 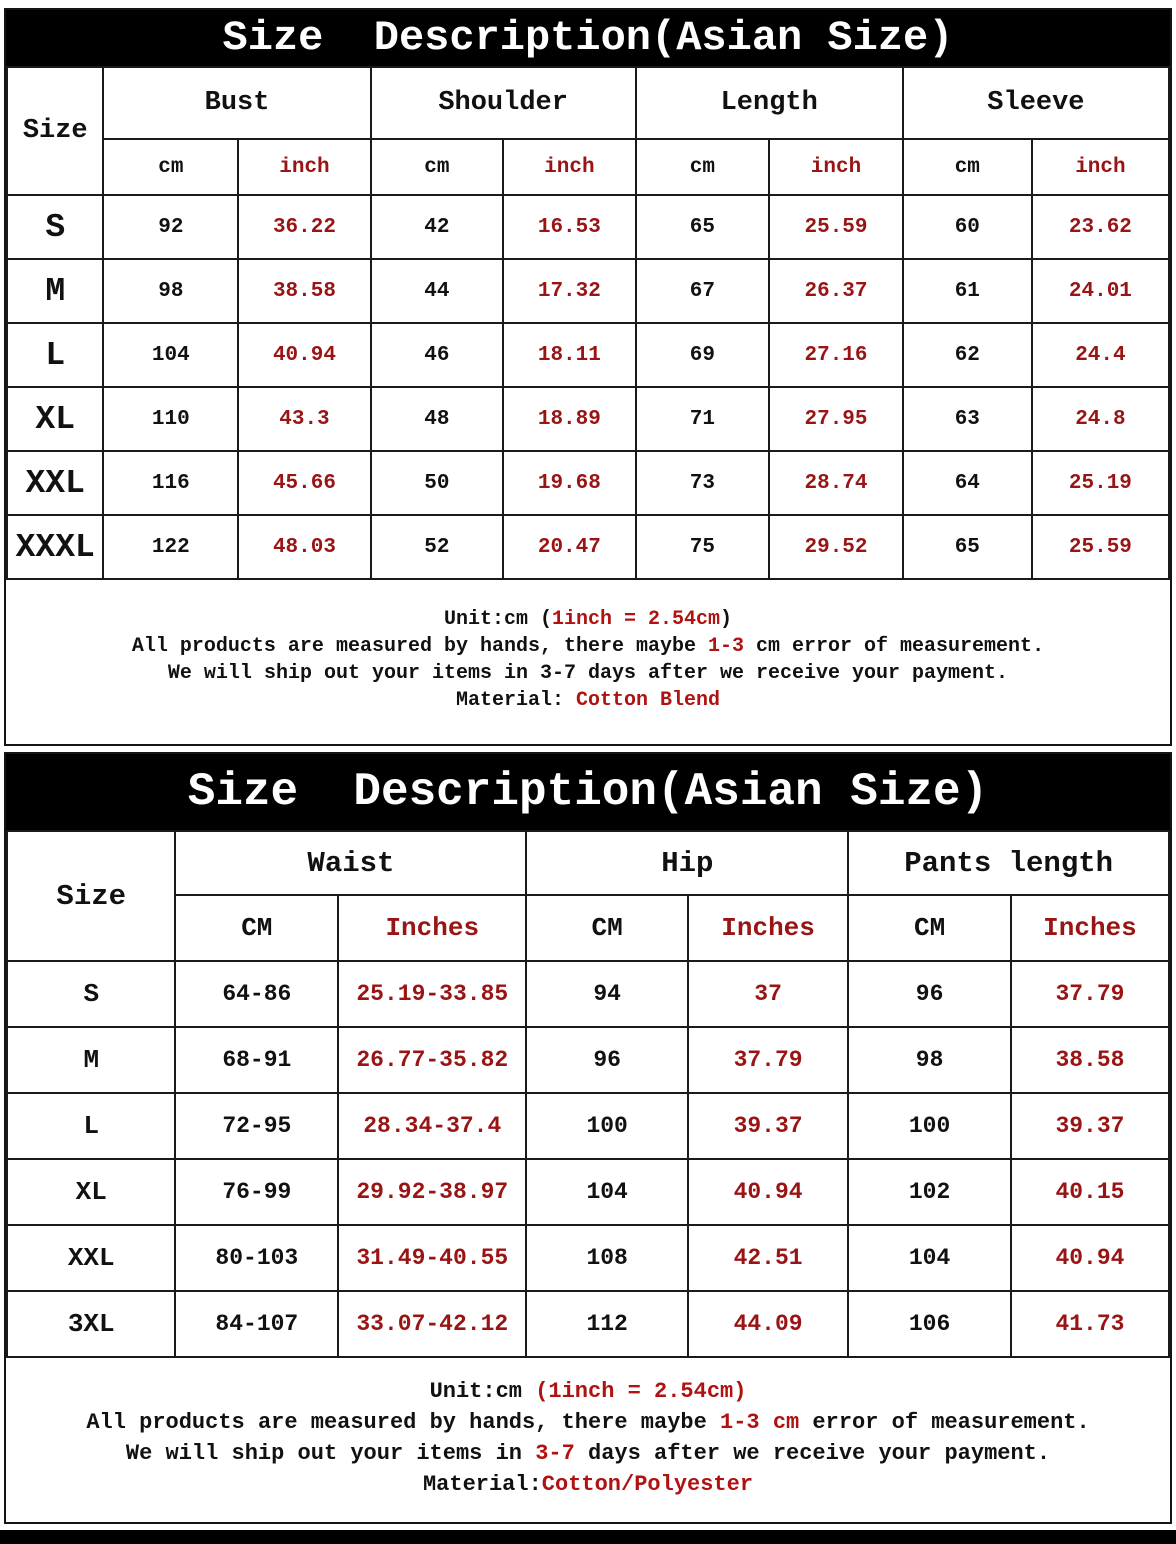 What do you see at coordinates (607, 994) in the screenshot?
I see `measurement-cell: 94` at bounding box center [607, 994].